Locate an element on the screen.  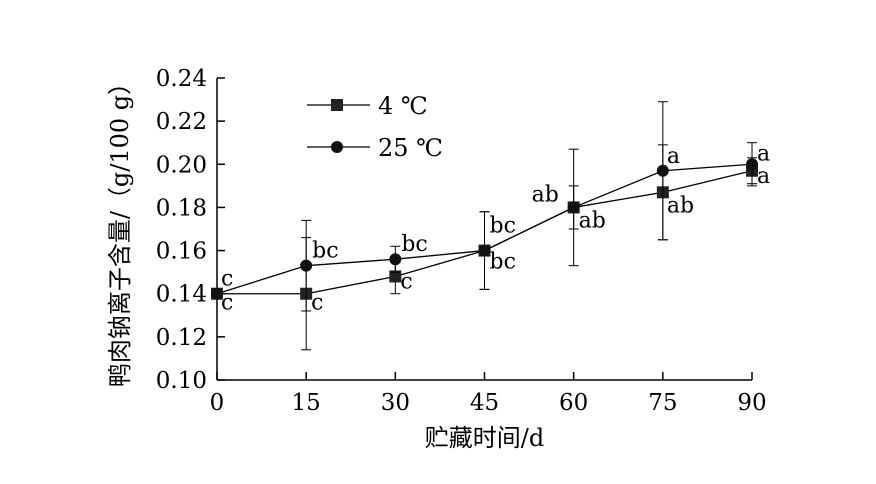
y-tick-label: 0.22 is located at coordinates (181, 122).